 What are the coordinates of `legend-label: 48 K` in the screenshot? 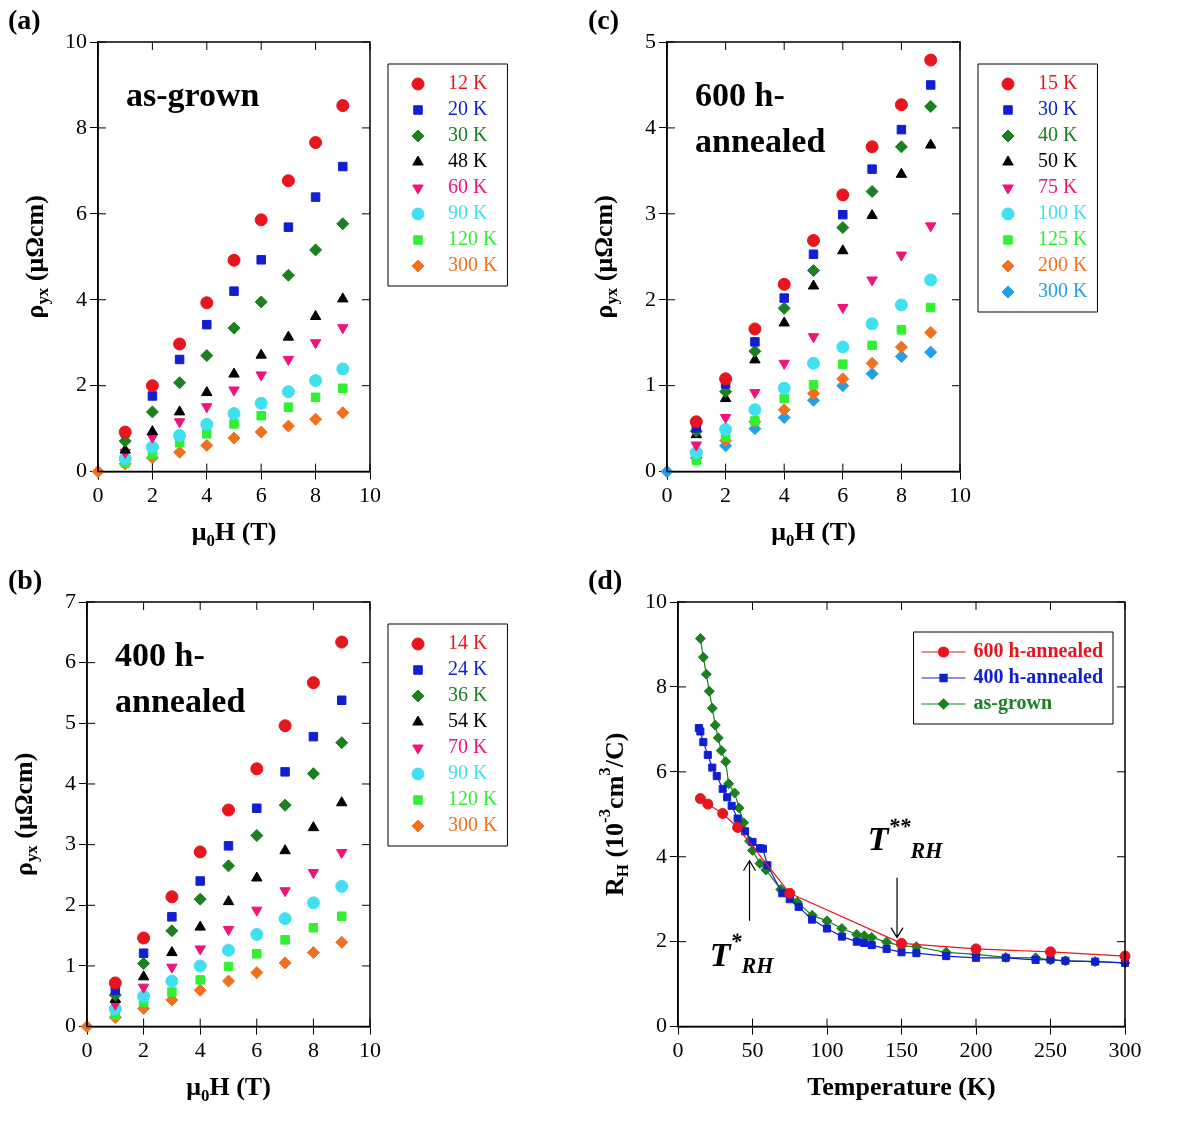 It's located at (468, 160).